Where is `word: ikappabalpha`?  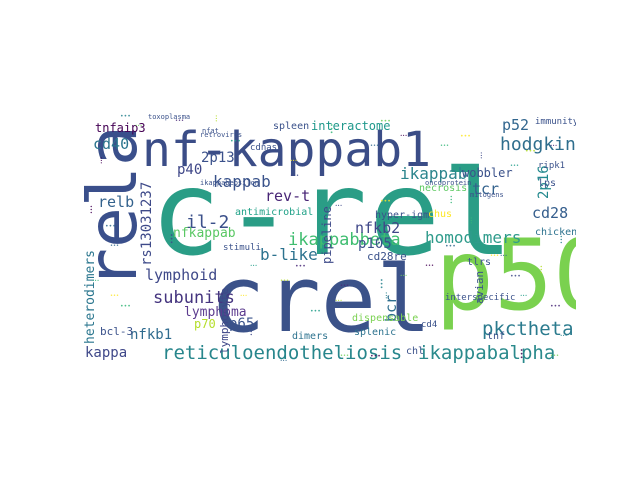 word: ikappabalpha is located at coordinates (487, 353).